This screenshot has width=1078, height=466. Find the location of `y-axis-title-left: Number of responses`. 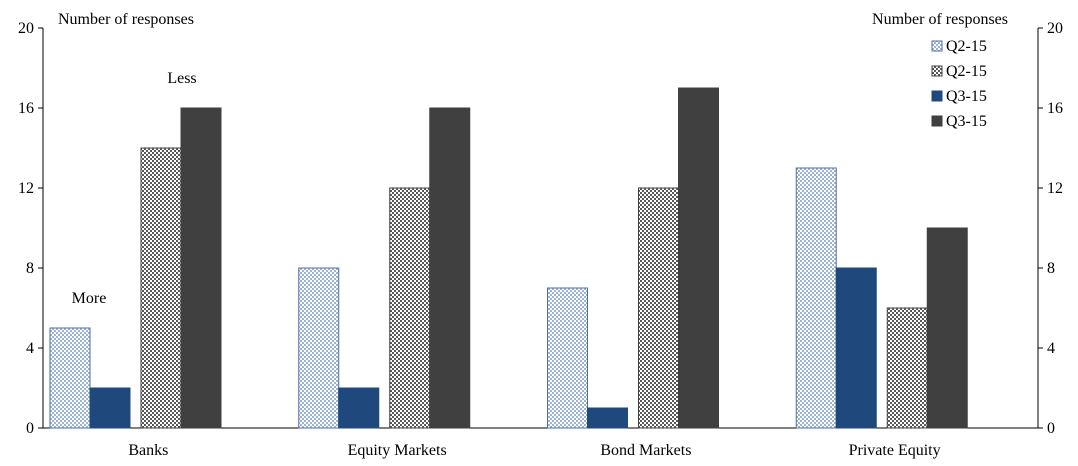

y-axis-title-left: Number of responses is located at coordinates (126, 19).